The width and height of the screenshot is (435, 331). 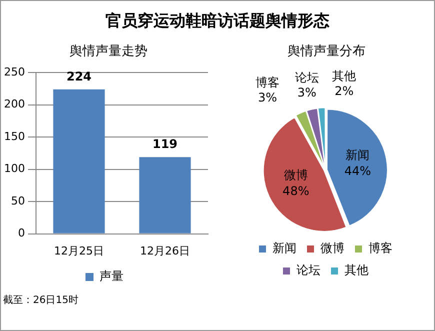 What do you see at coordinates (356, 270) in the screenshot?
I see `legend-label: 其他` at bounding box center [356, 270].